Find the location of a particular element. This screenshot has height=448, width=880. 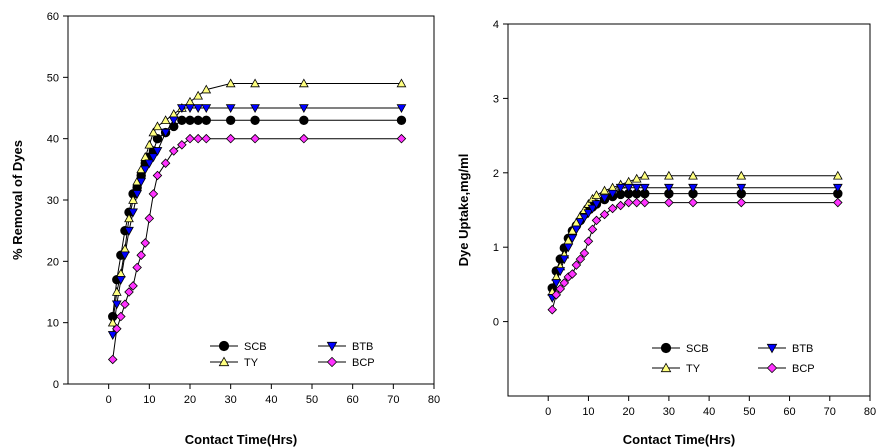

x-tick-label: 10 is located at coordinates (149, 400).